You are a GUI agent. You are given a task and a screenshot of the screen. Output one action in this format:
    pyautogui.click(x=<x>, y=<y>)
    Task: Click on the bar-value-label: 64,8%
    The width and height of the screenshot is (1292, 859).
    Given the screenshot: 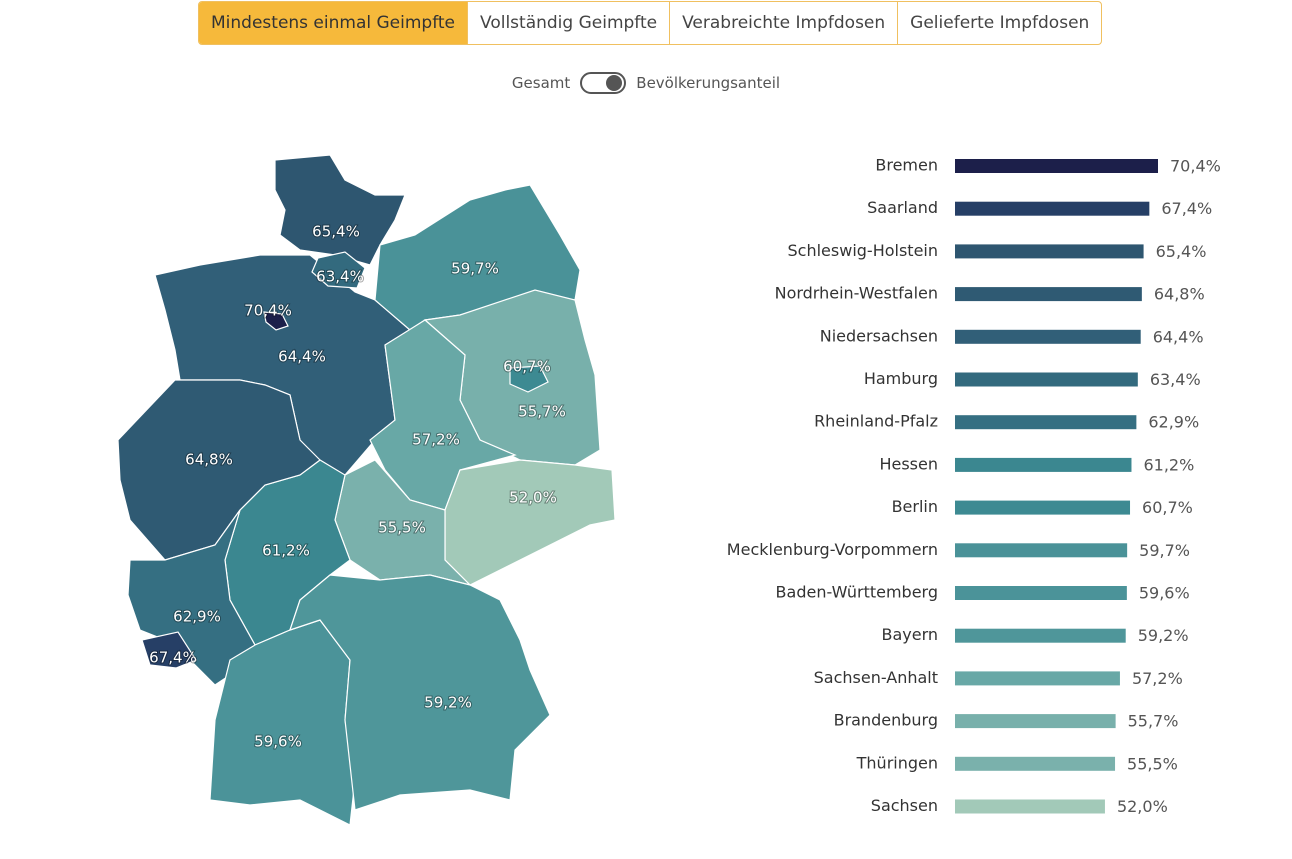 What is the action you would take?
    pyautogui.click(x=1179, y=294)
    